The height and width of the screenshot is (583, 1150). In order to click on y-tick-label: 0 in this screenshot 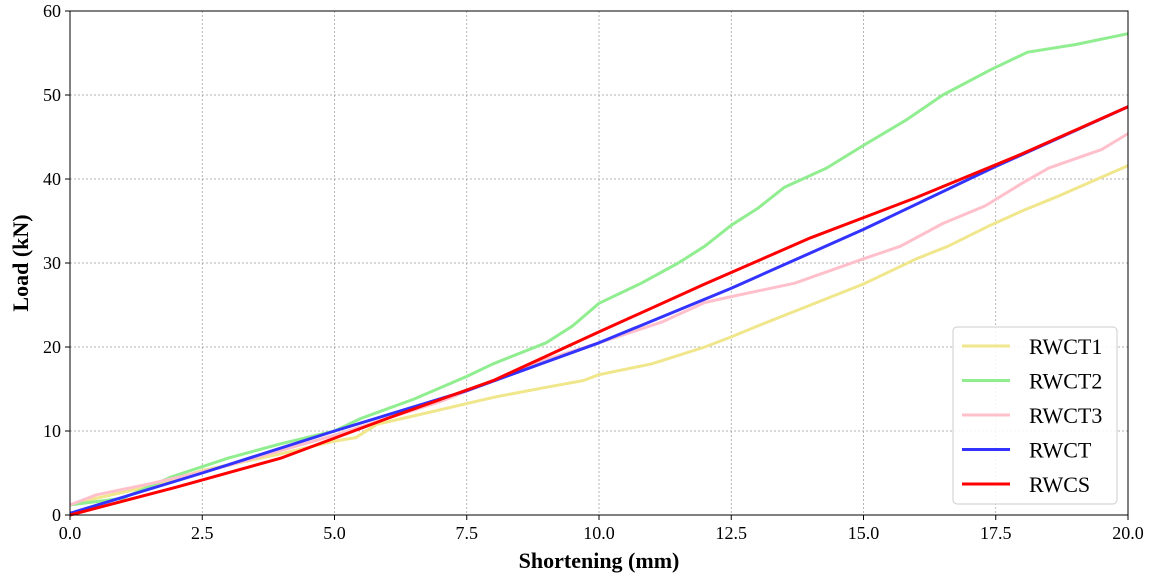, I will do `click(56, 515)`.